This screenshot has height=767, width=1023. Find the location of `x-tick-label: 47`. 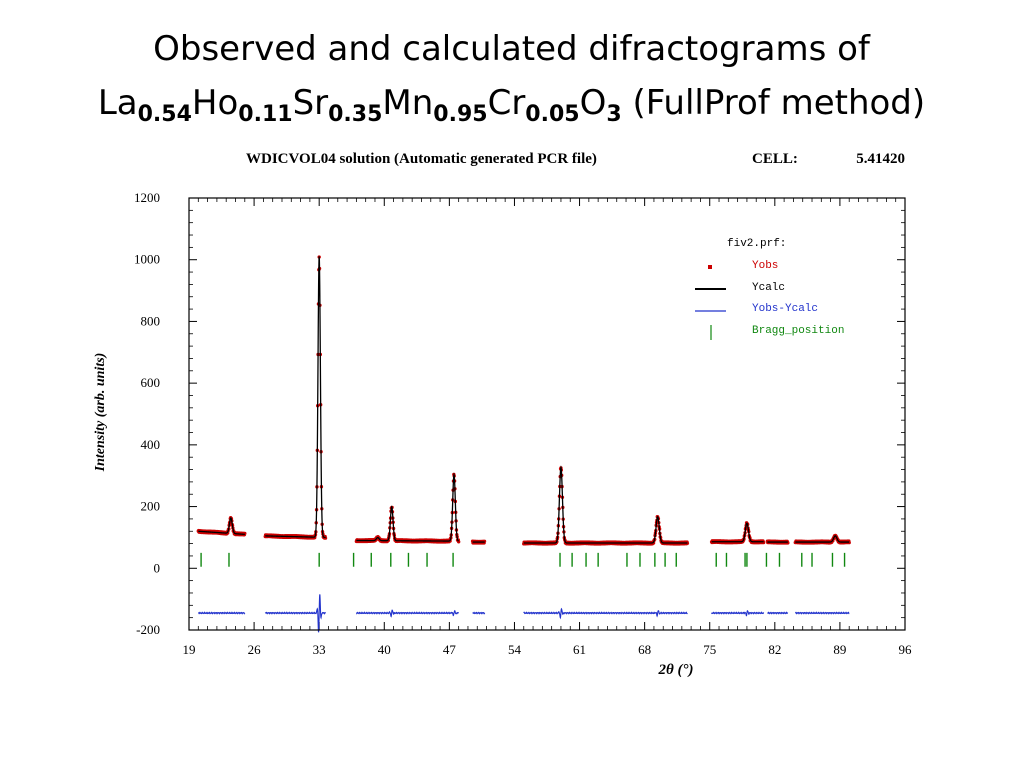

x-tick-label: 47 is located at coordinates (450, 649).